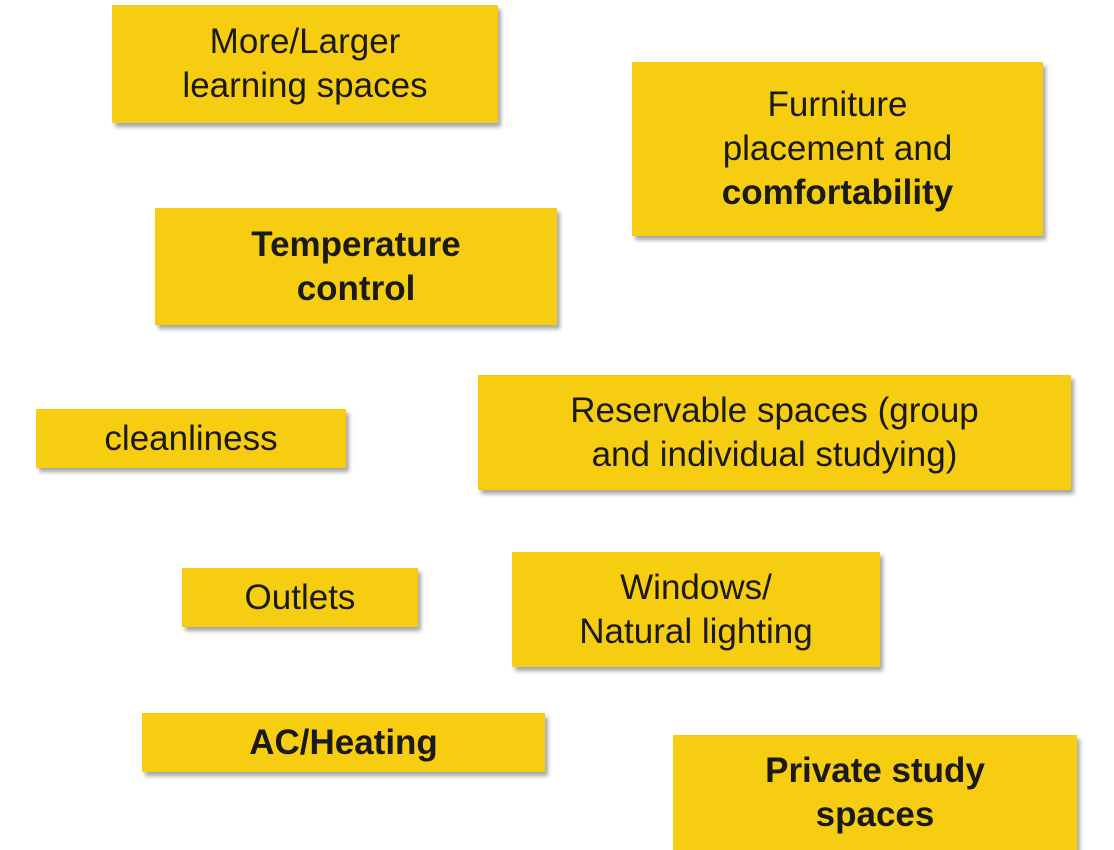 This screenshot has height=850, width=1114. I want to click on note-text: More/Larger, so click(305, 41).